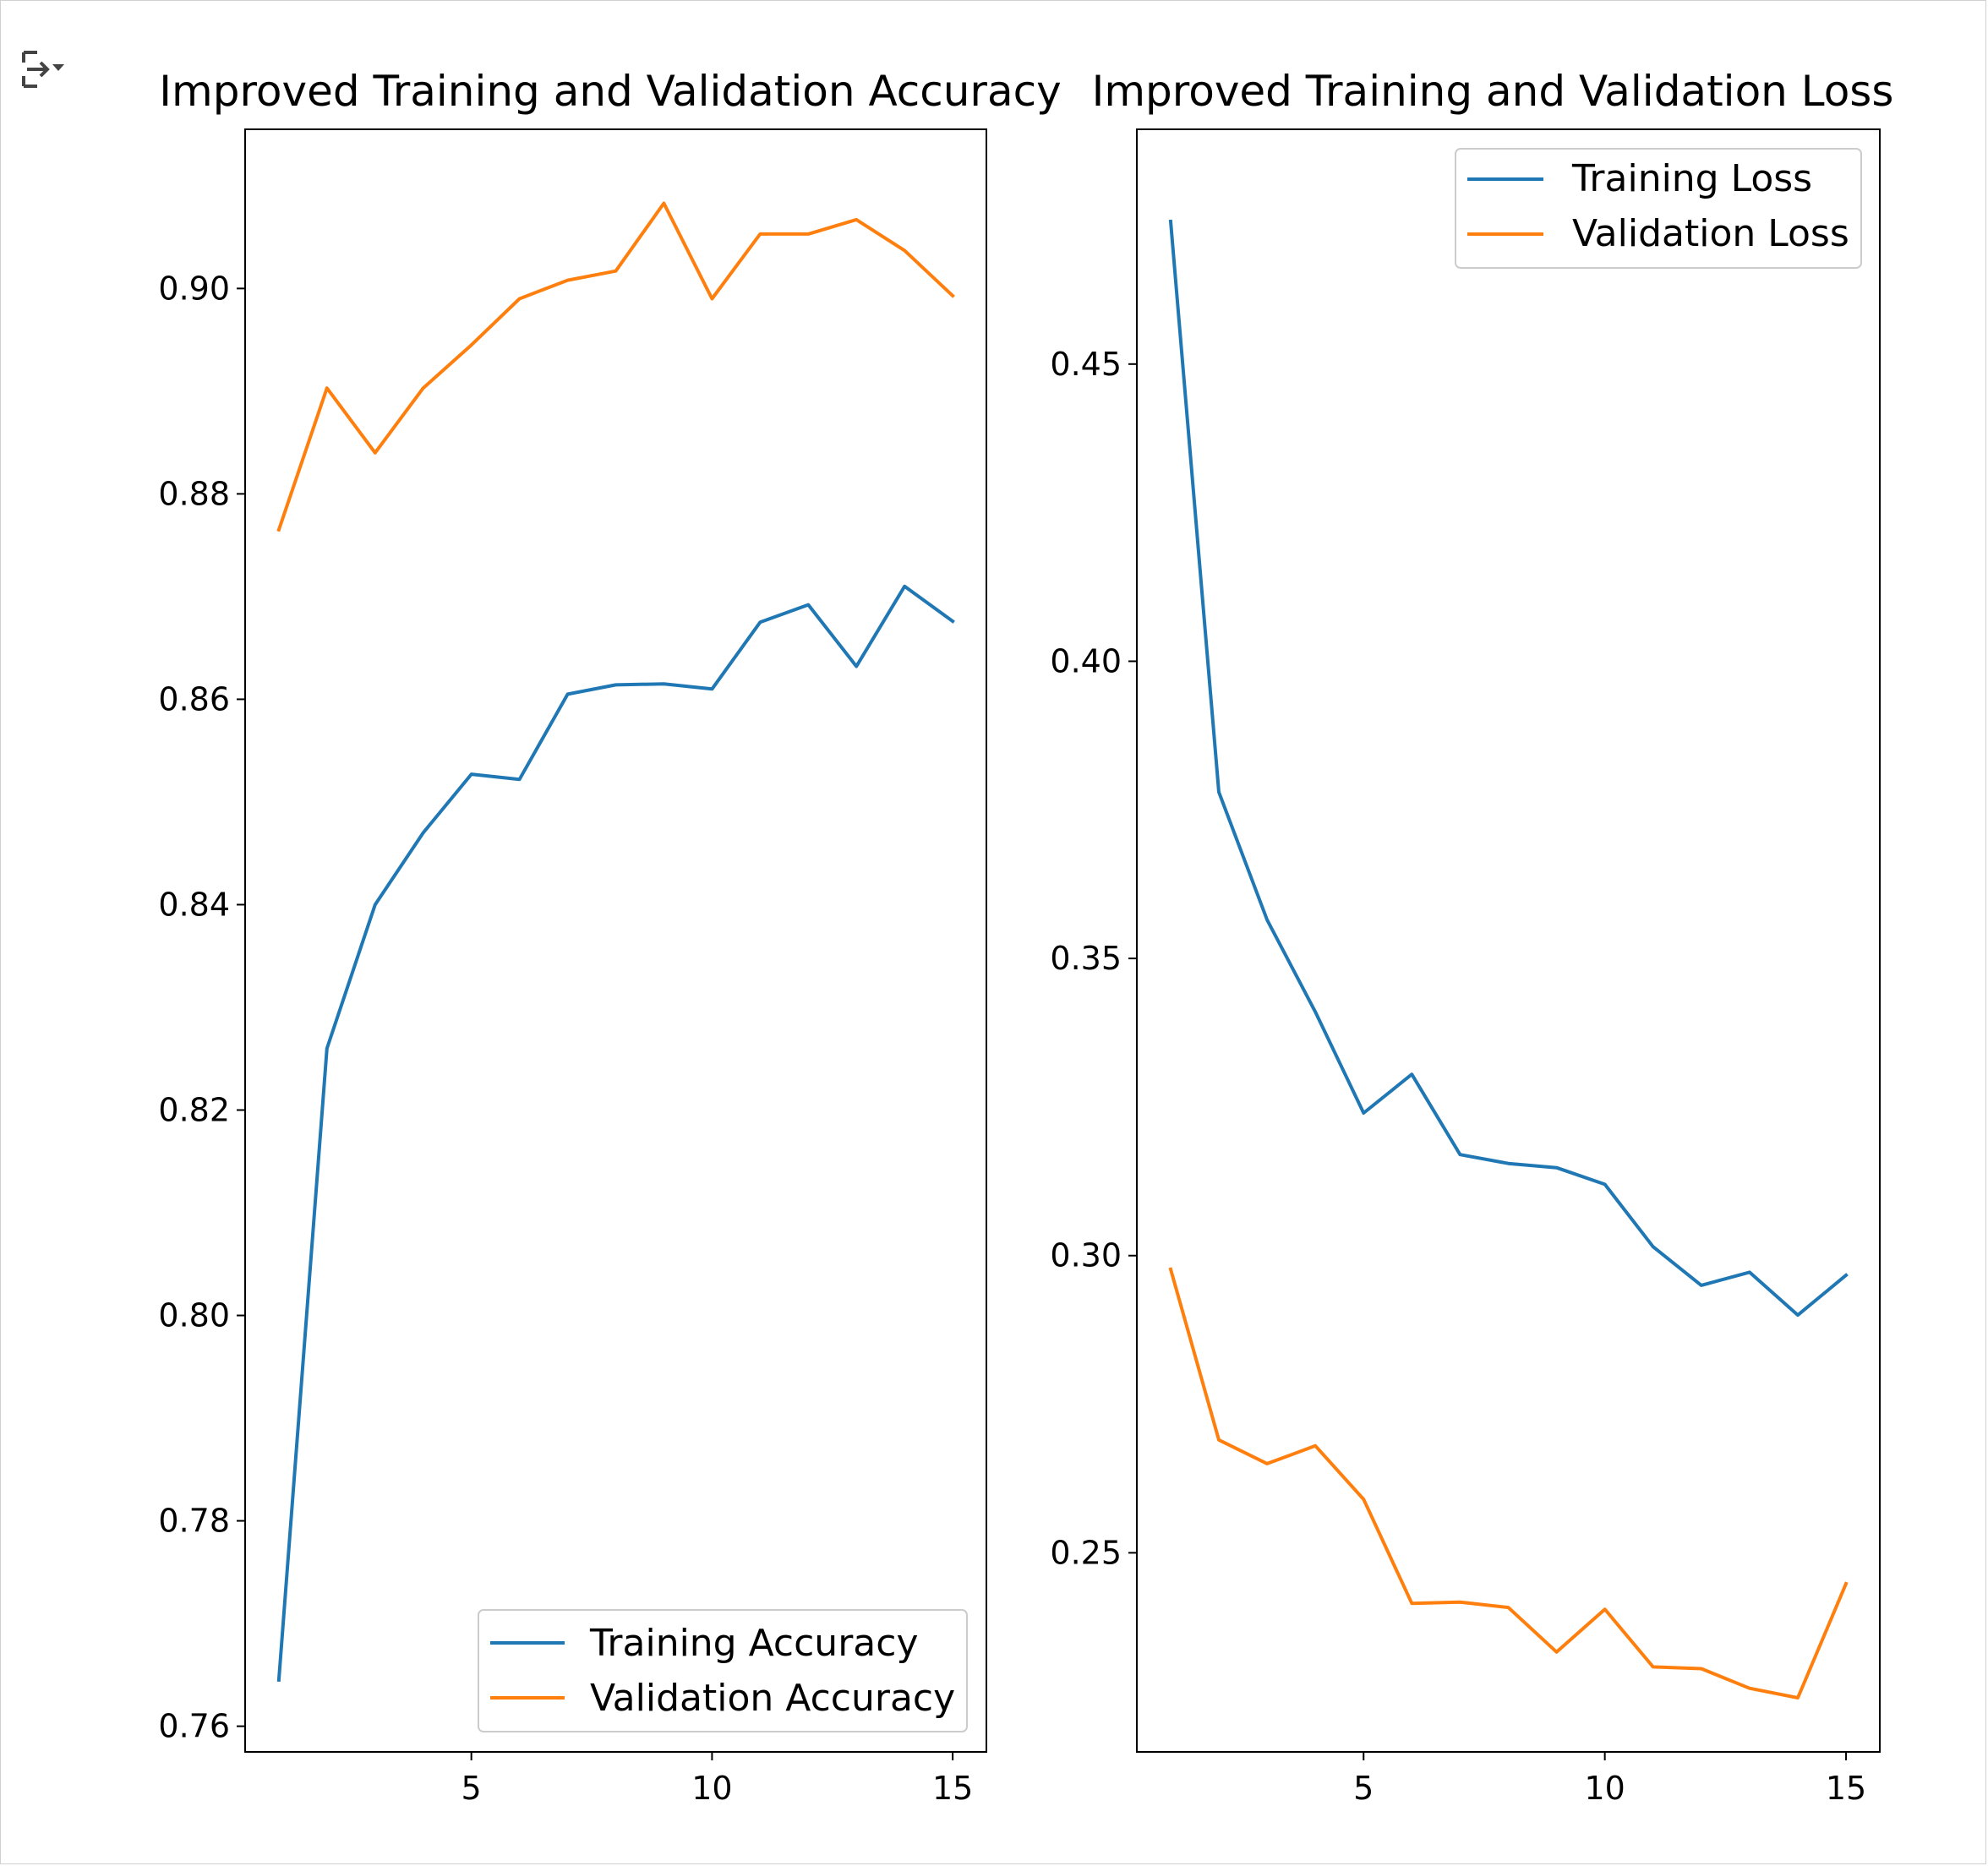 Image resolution: width=1988 pixels, height=1866 pixels. Describe the element at coordinates (194, 1521) in the screenshot. I see `accuracy-ytick-label: 0.78` at that location.